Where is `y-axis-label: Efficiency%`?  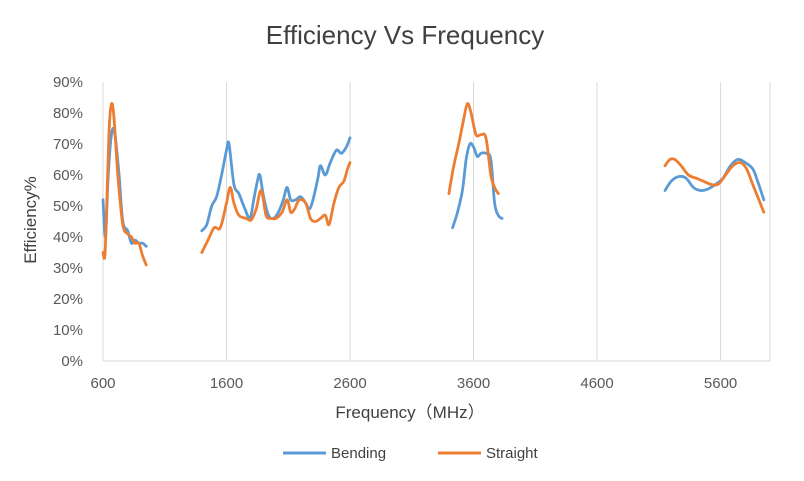
y-axis-label: Efficiency% is located at coordinates (30, 220).